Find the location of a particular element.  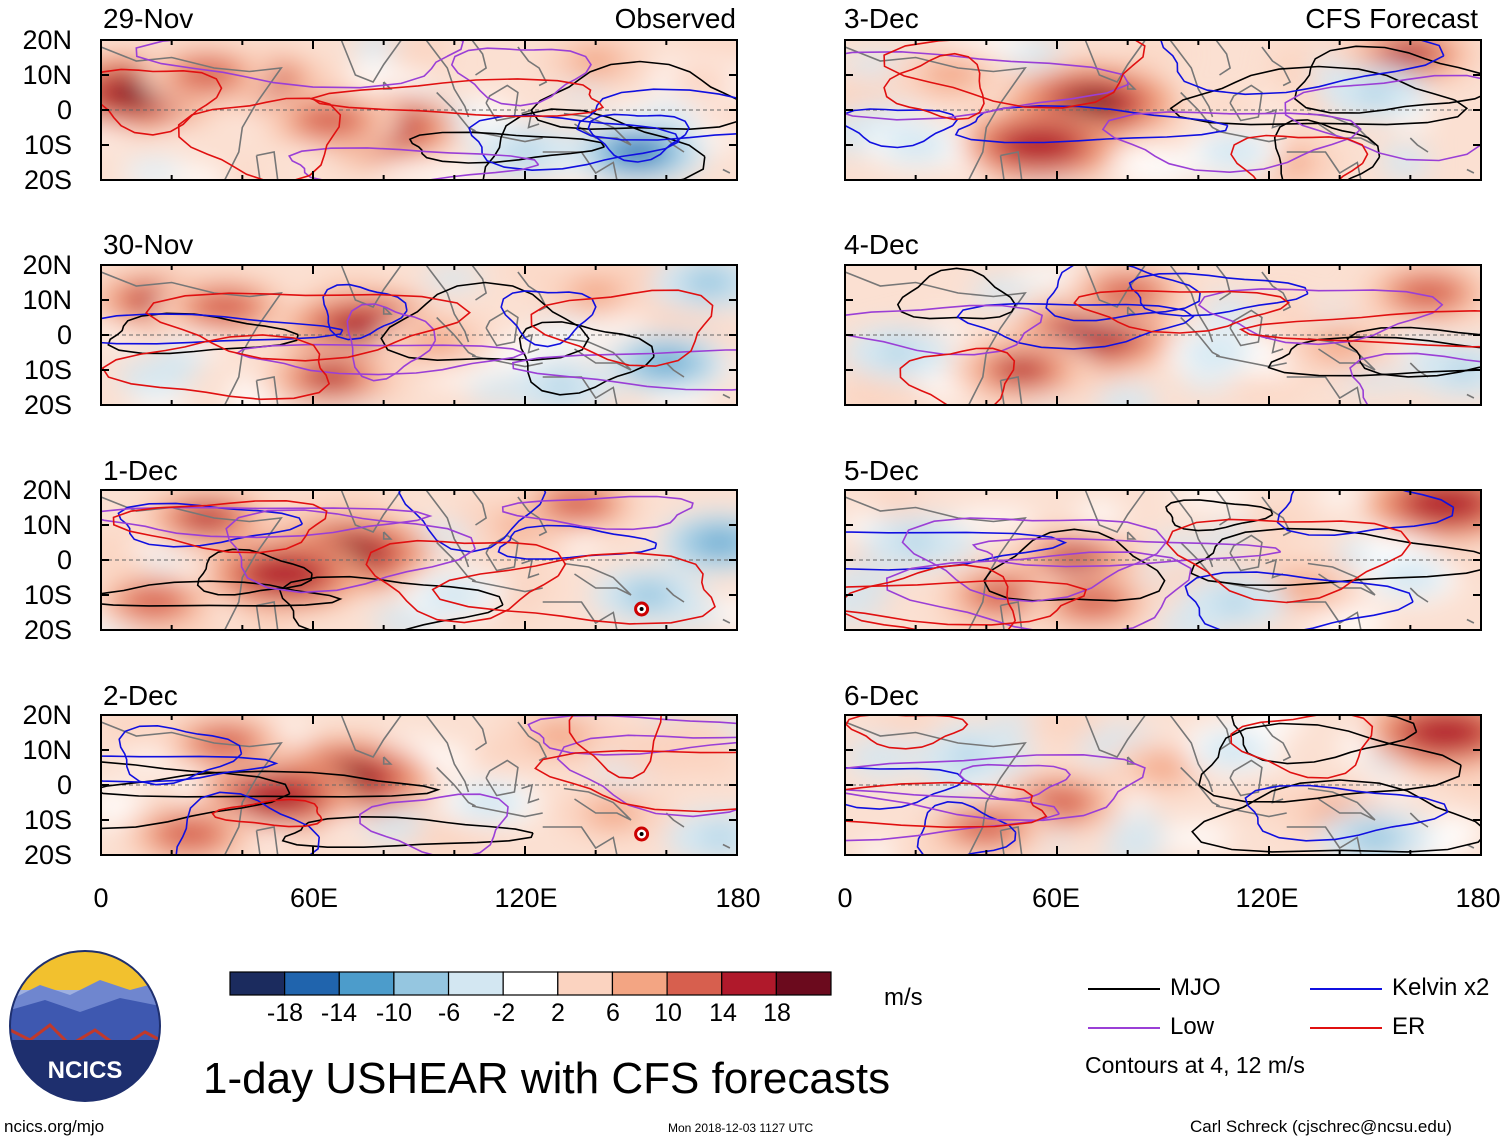

x-tick-label: 0 is located at coordinates (101, 898).